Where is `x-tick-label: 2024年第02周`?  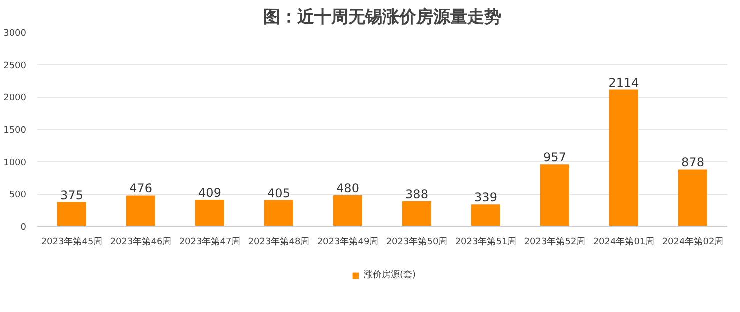 x-tick-label: 2024年第02周 is located at coordinates (693, 242).